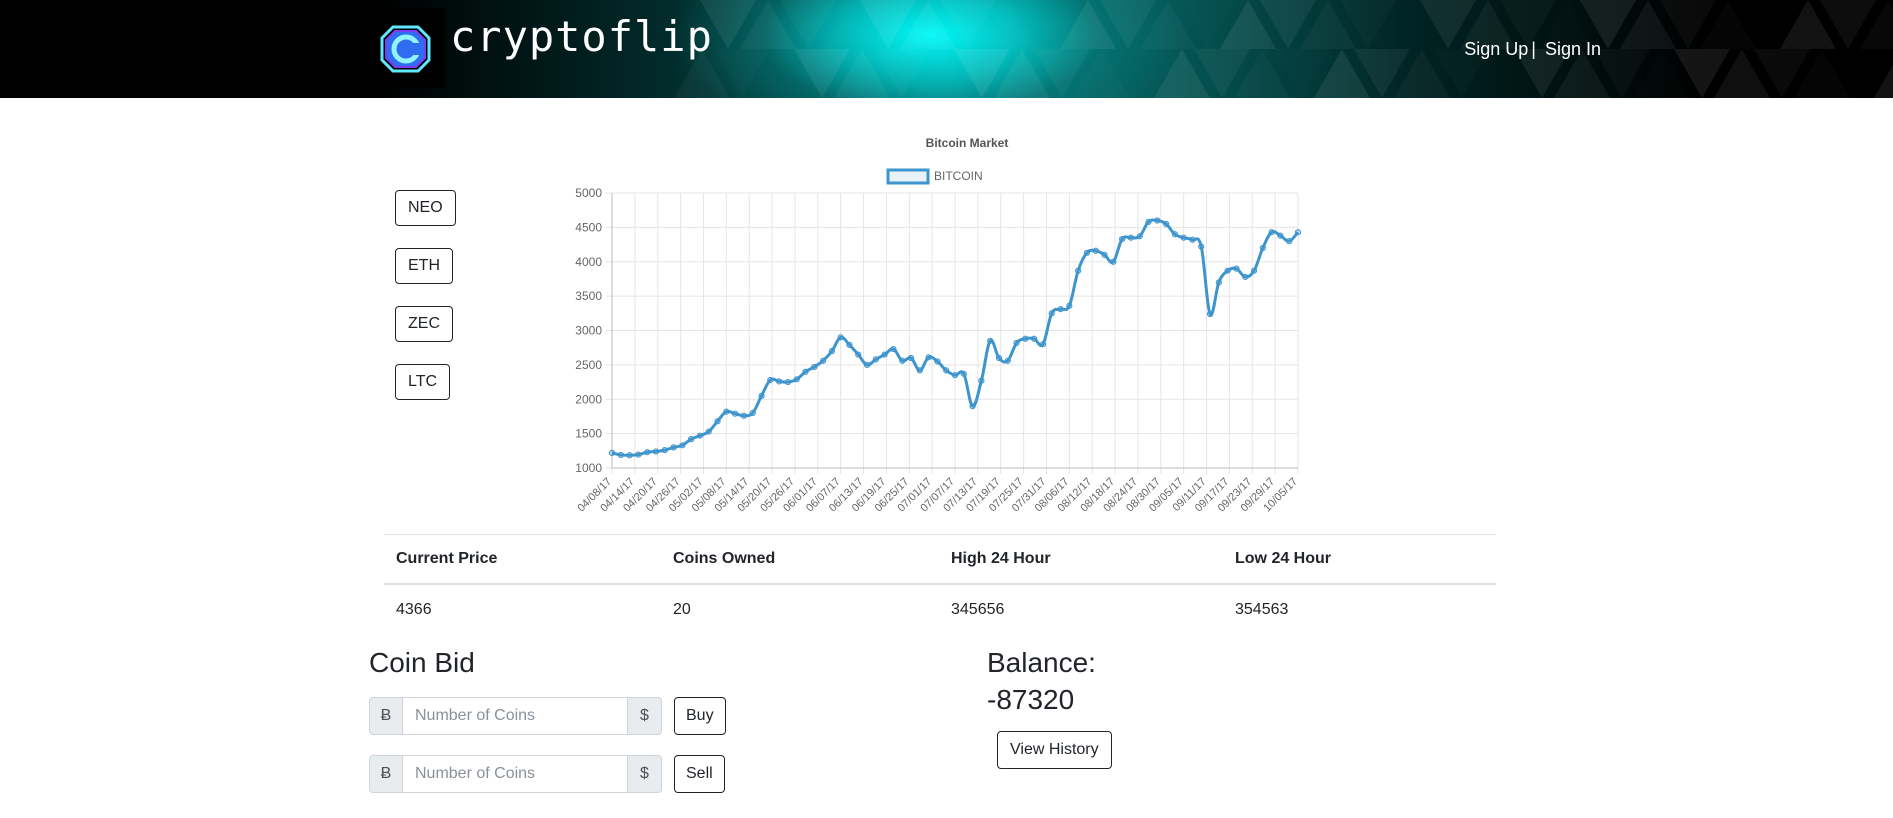 The width and height of the screenshot is (1893, 818). Describe the element at coordinates (588, 434) in the screenshot. I see `y-tick-label: 1500` at that location.